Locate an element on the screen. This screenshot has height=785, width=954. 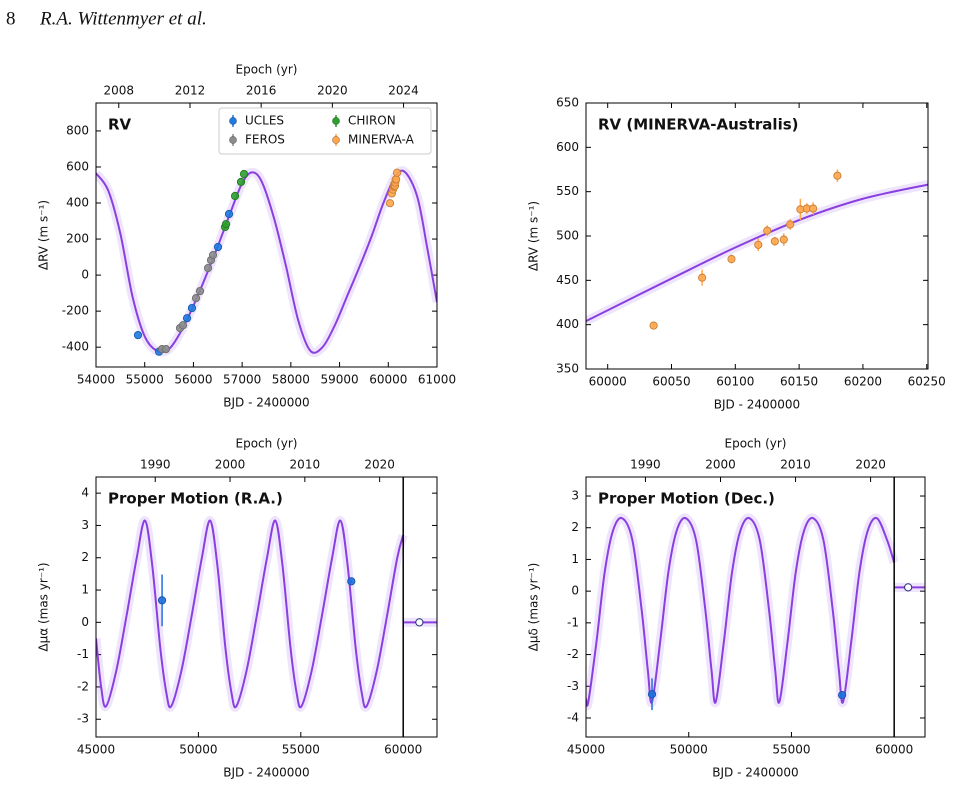
axes-frame is located at coordinates (266, 235).